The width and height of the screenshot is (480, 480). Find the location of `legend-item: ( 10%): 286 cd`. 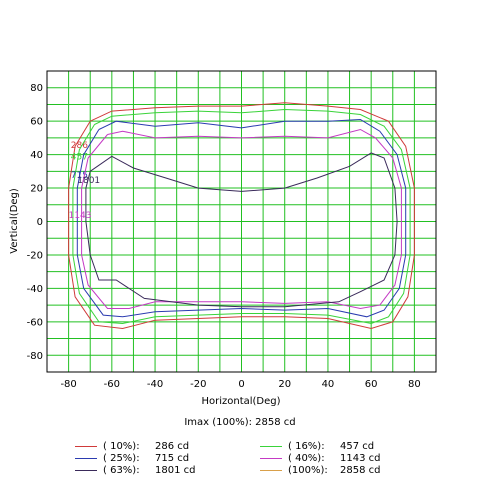

legend-item: ( 10%): 286 cd is located at coordinates (132, 446).